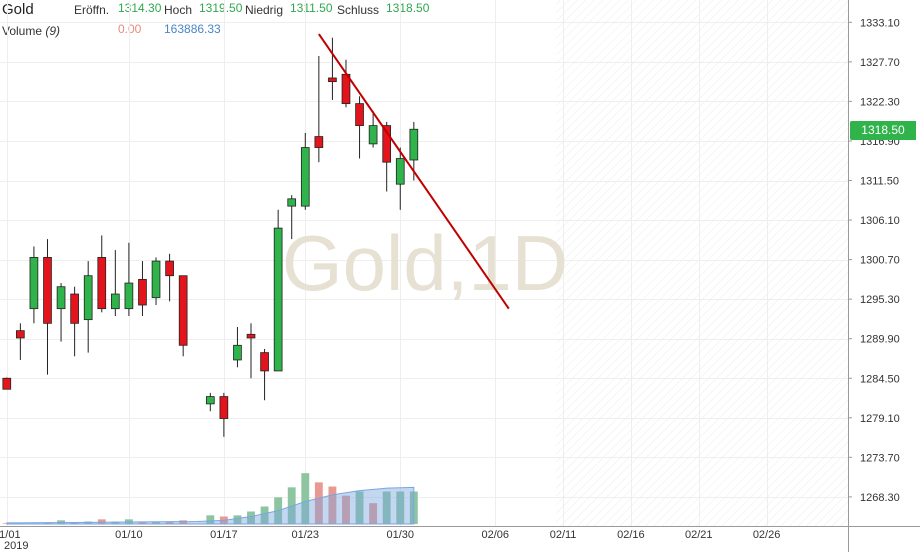 The image size is (920, 552). I want to click on close-label: Schluss, so click(358, 10).